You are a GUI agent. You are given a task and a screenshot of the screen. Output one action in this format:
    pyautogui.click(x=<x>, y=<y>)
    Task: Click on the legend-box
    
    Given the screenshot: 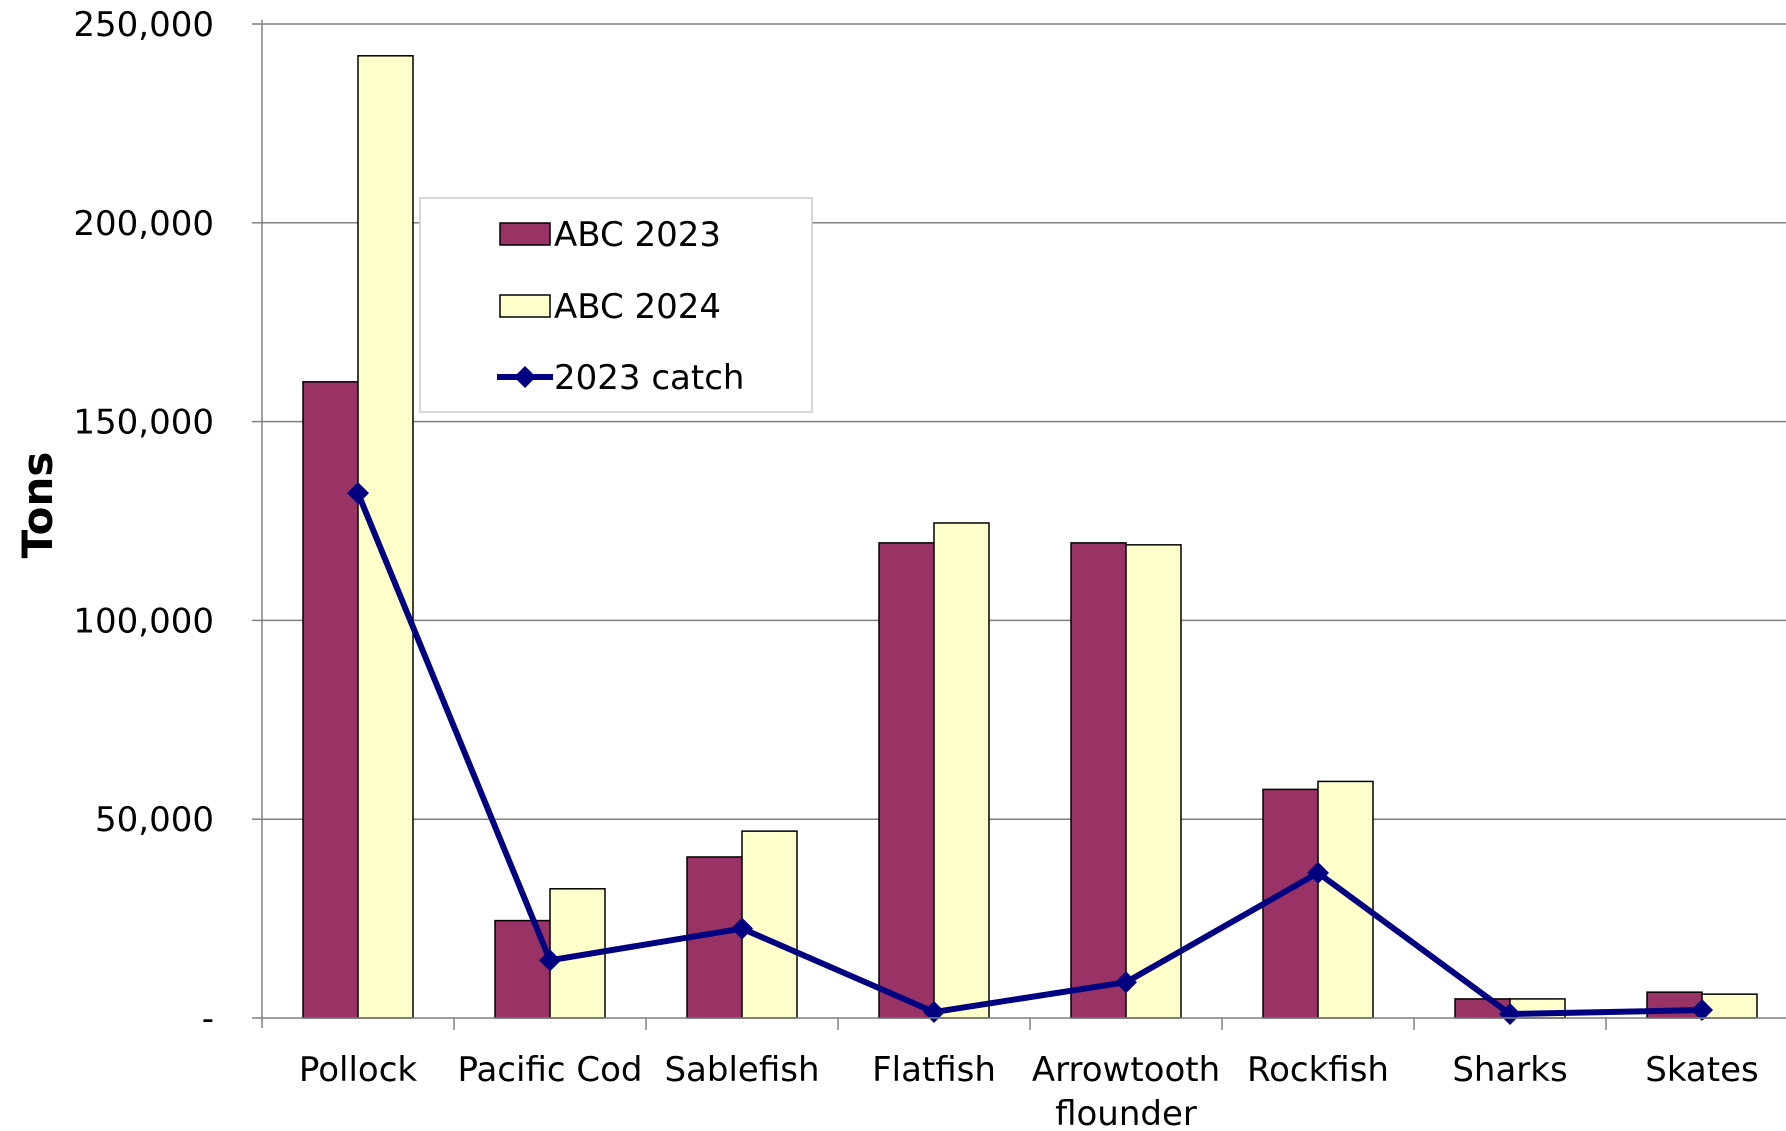 What is the action you would take?
    pyautogui.click(x=616, y=305)
    